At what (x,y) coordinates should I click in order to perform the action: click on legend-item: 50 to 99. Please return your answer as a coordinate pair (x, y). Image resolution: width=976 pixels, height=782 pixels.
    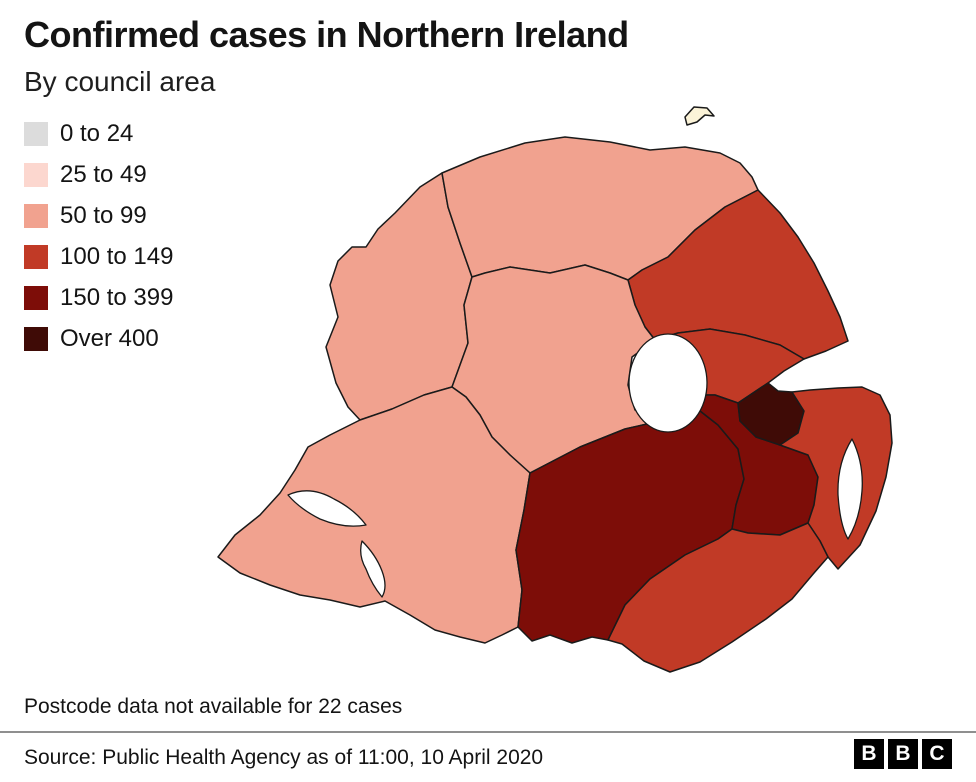
    Looking at the image, I should click on (98, 215).